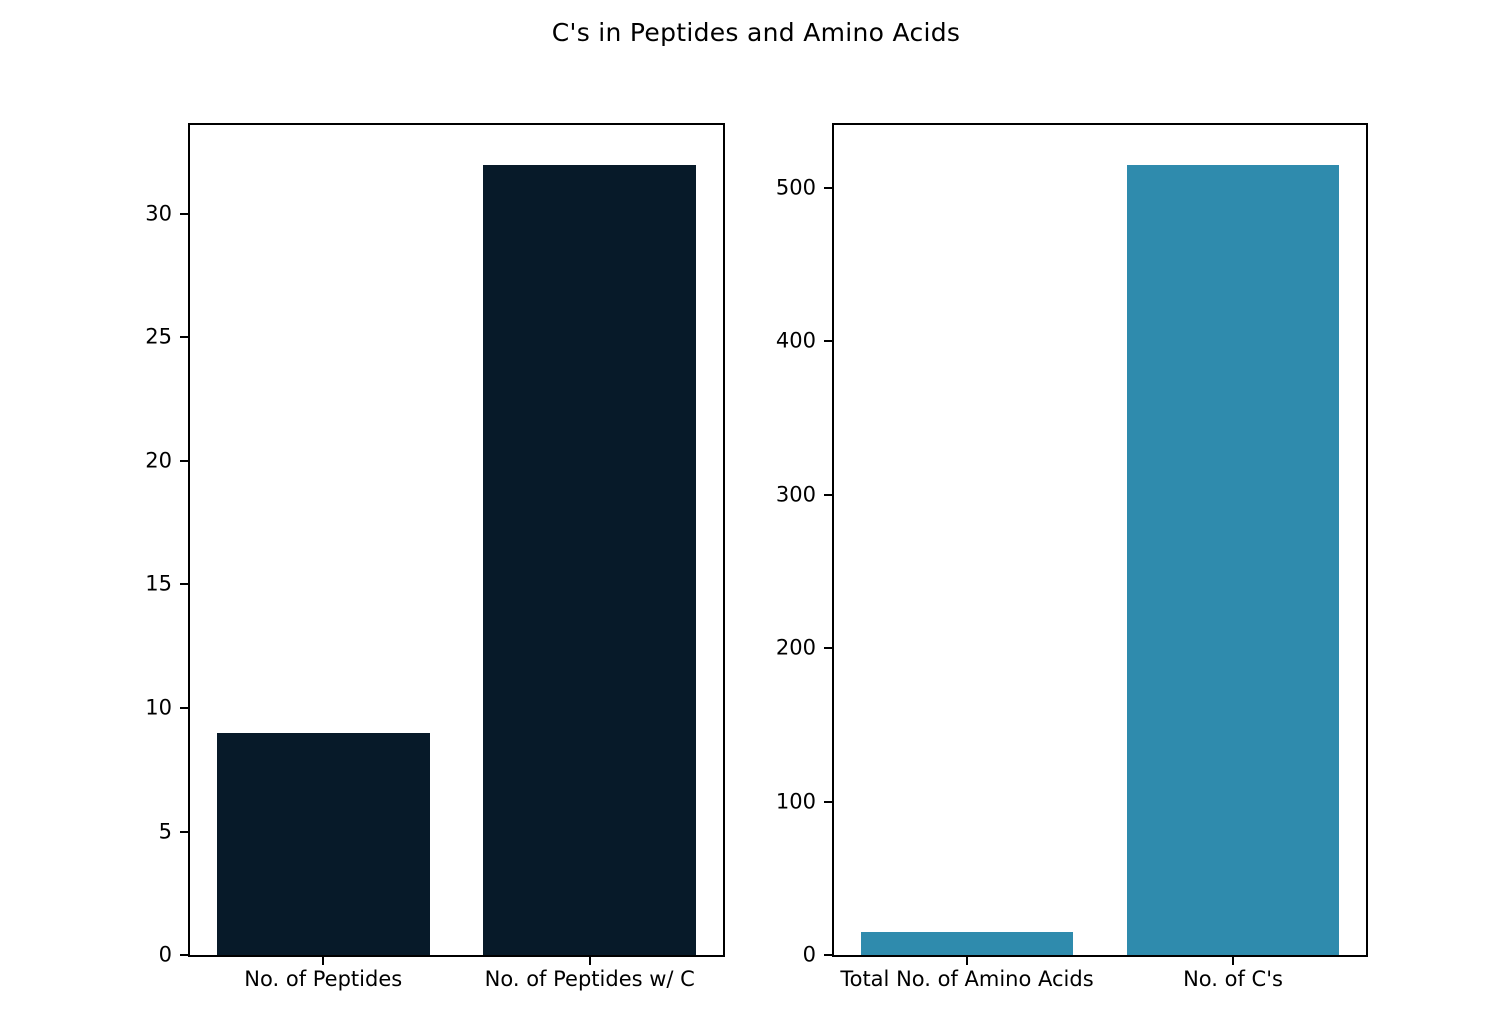 This screenshot has width=1512, height=1022. What do you see at coordinates (795, 340) in the screenshot?
I see `y-tick-label: 400` at bounding box center [795, 340].